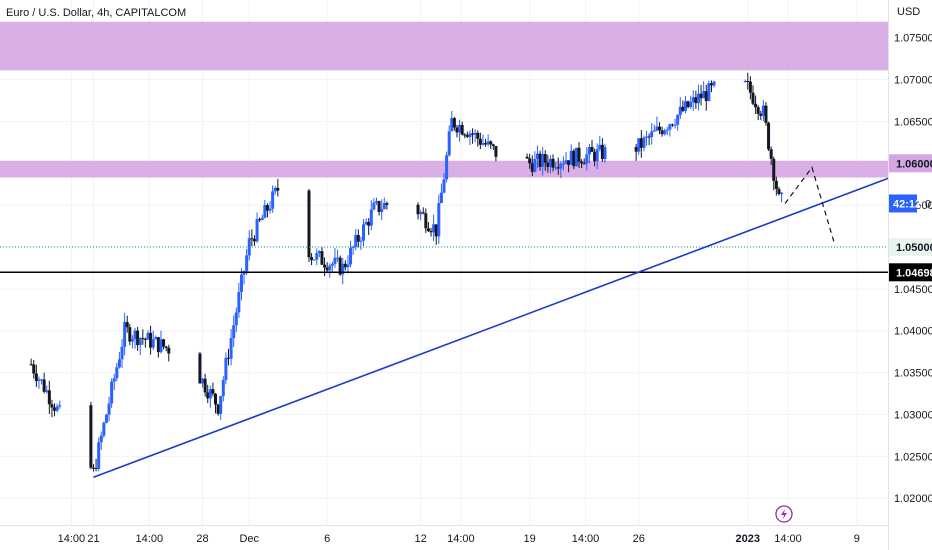 Image resolution: width=932 pixels, height=550 pixels. What do you see at coordinates (202, 539) in the screenshot?
I see `x-tick-label-3: 28` at bounding box center [202, 539].